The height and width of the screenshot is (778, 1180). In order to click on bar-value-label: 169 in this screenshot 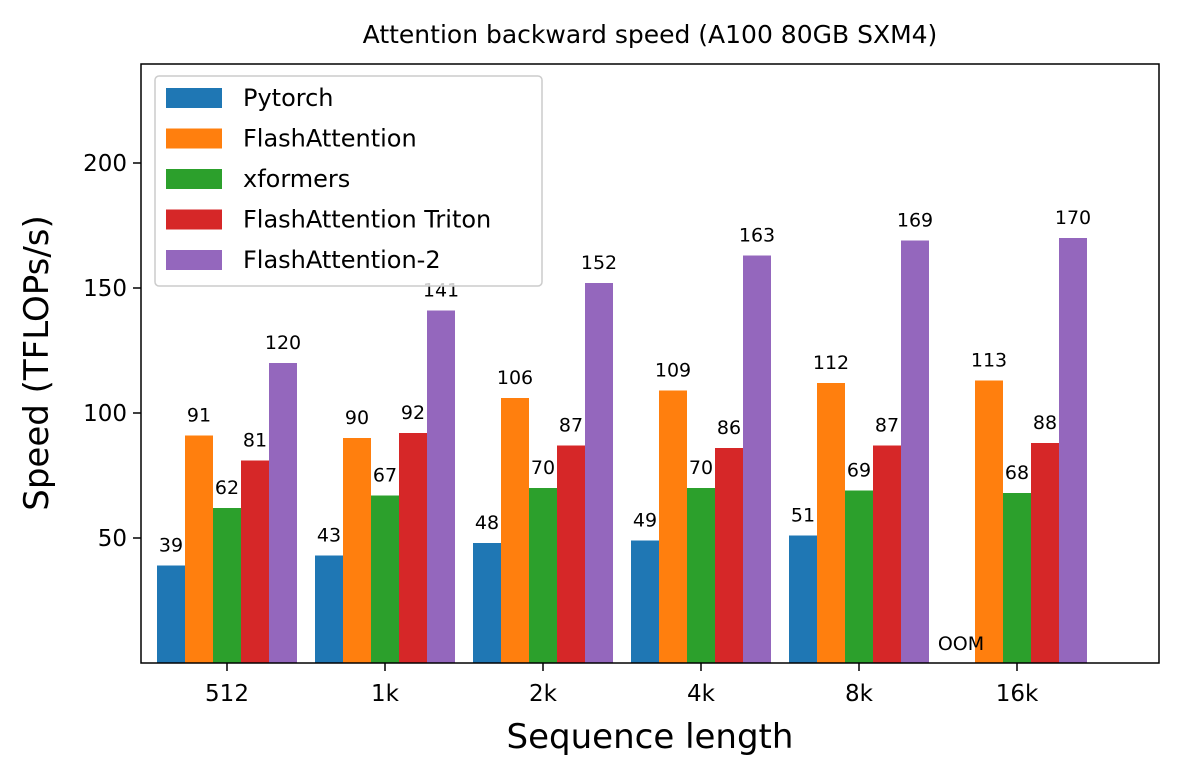, I will do `click(915, 221)`.